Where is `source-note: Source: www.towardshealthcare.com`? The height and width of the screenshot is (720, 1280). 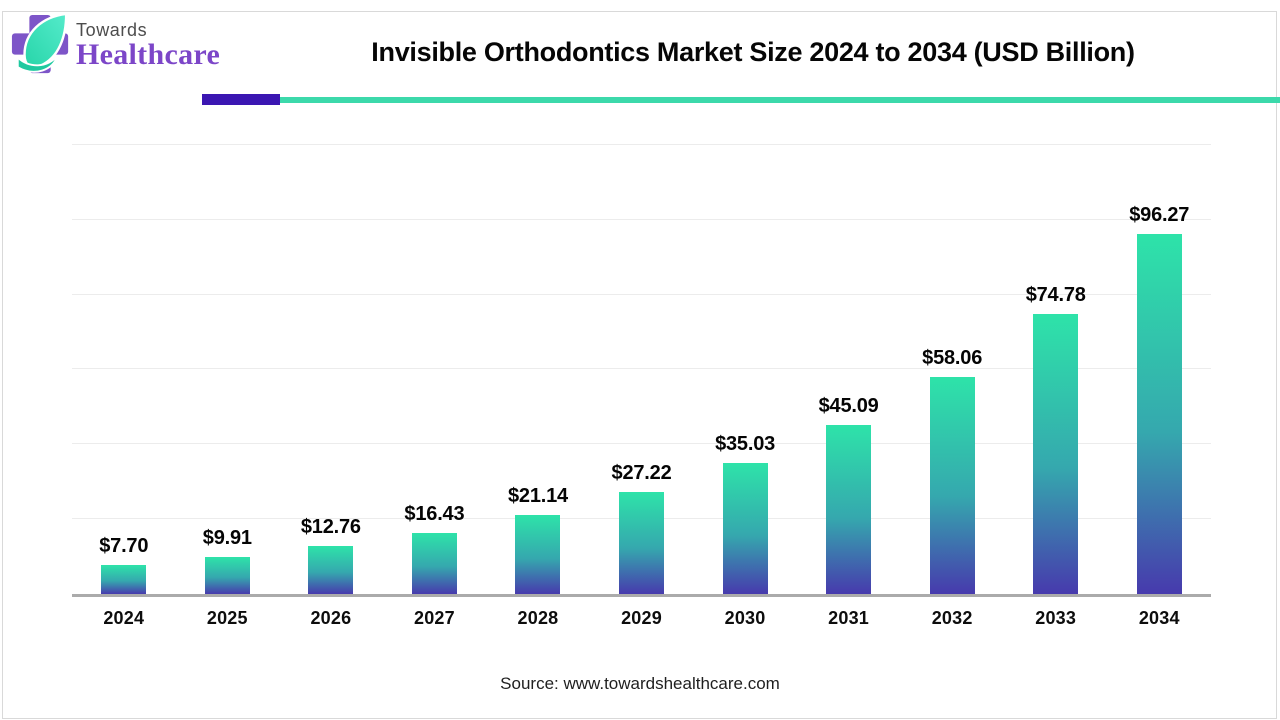 source-note: Source: www.towardshealthcare.com is located at coordinates (640, 683).